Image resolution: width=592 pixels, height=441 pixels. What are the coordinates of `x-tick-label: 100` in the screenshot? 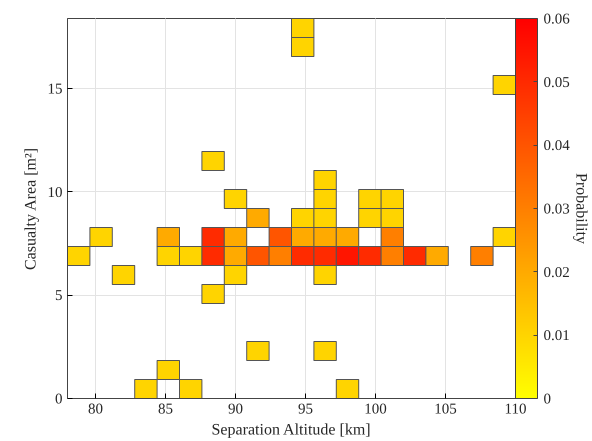 It's located at (375, 410).